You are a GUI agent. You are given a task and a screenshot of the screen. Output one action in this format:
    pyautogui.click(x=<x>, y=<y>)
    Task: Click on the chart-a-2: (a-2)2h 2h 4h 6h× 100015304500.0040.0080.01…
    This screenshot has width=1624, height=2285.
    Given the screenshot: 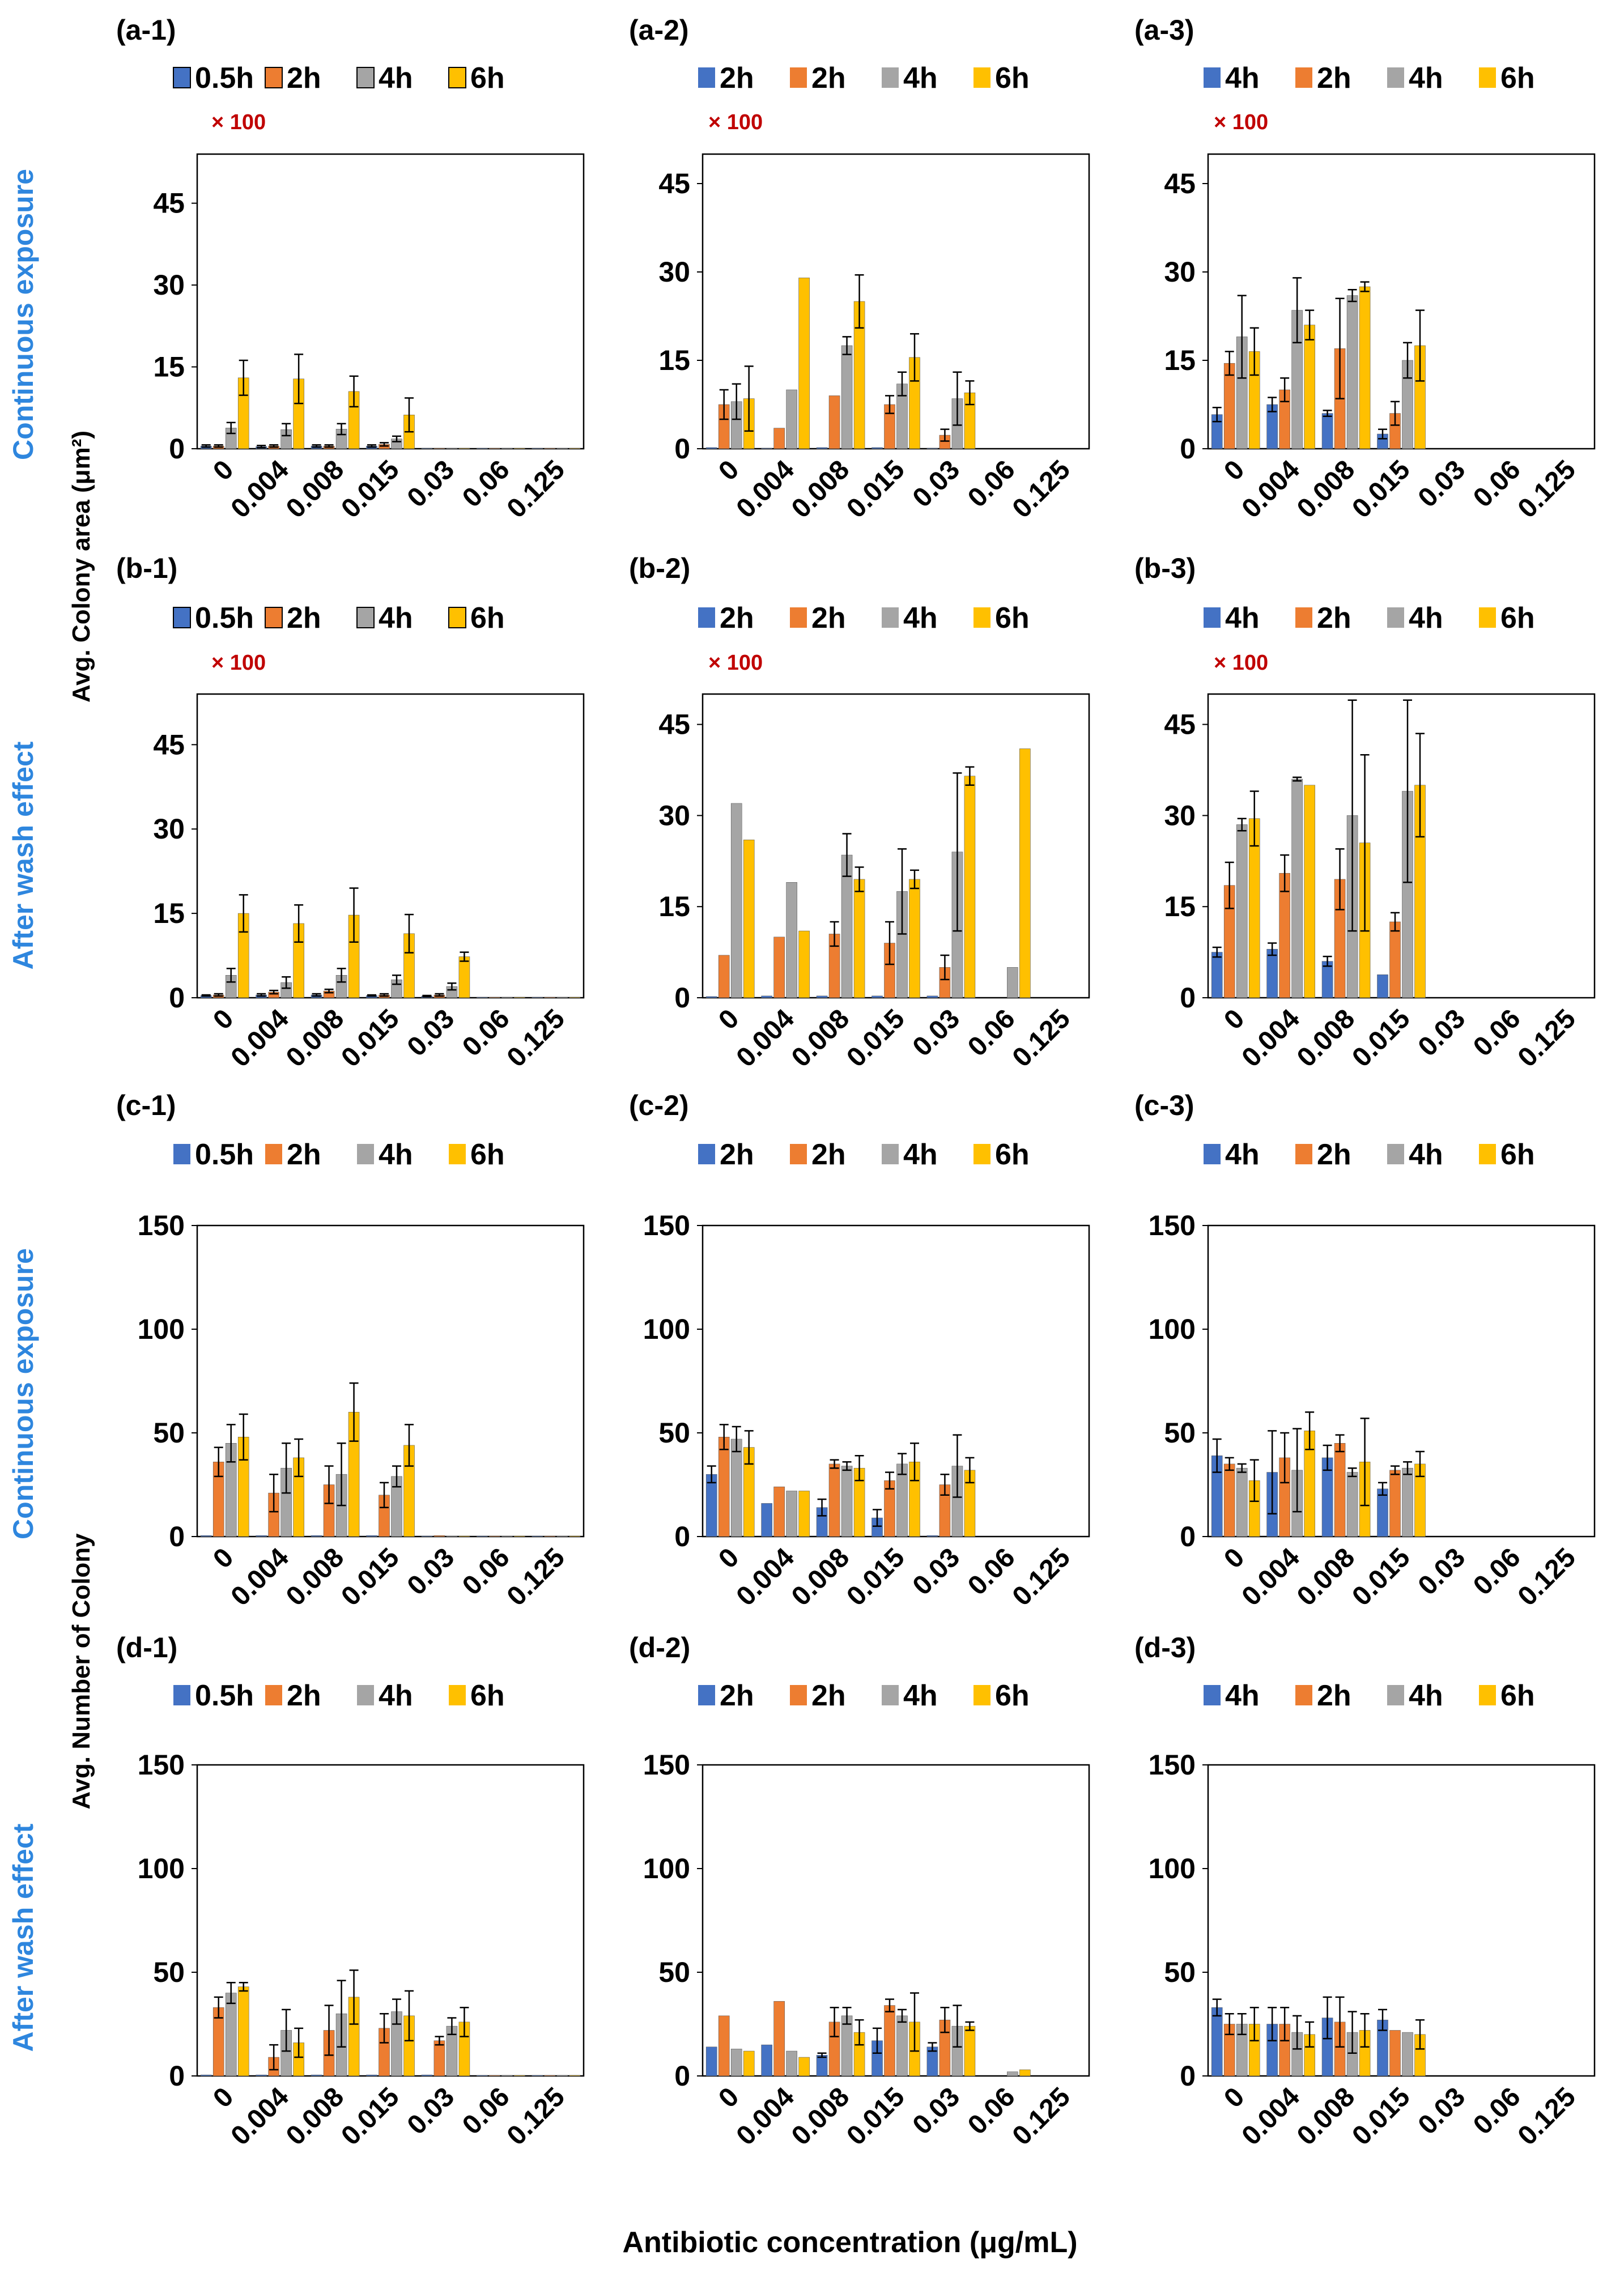 What is the action you would take?
    pyautogui.click(x=859, y=269)
    